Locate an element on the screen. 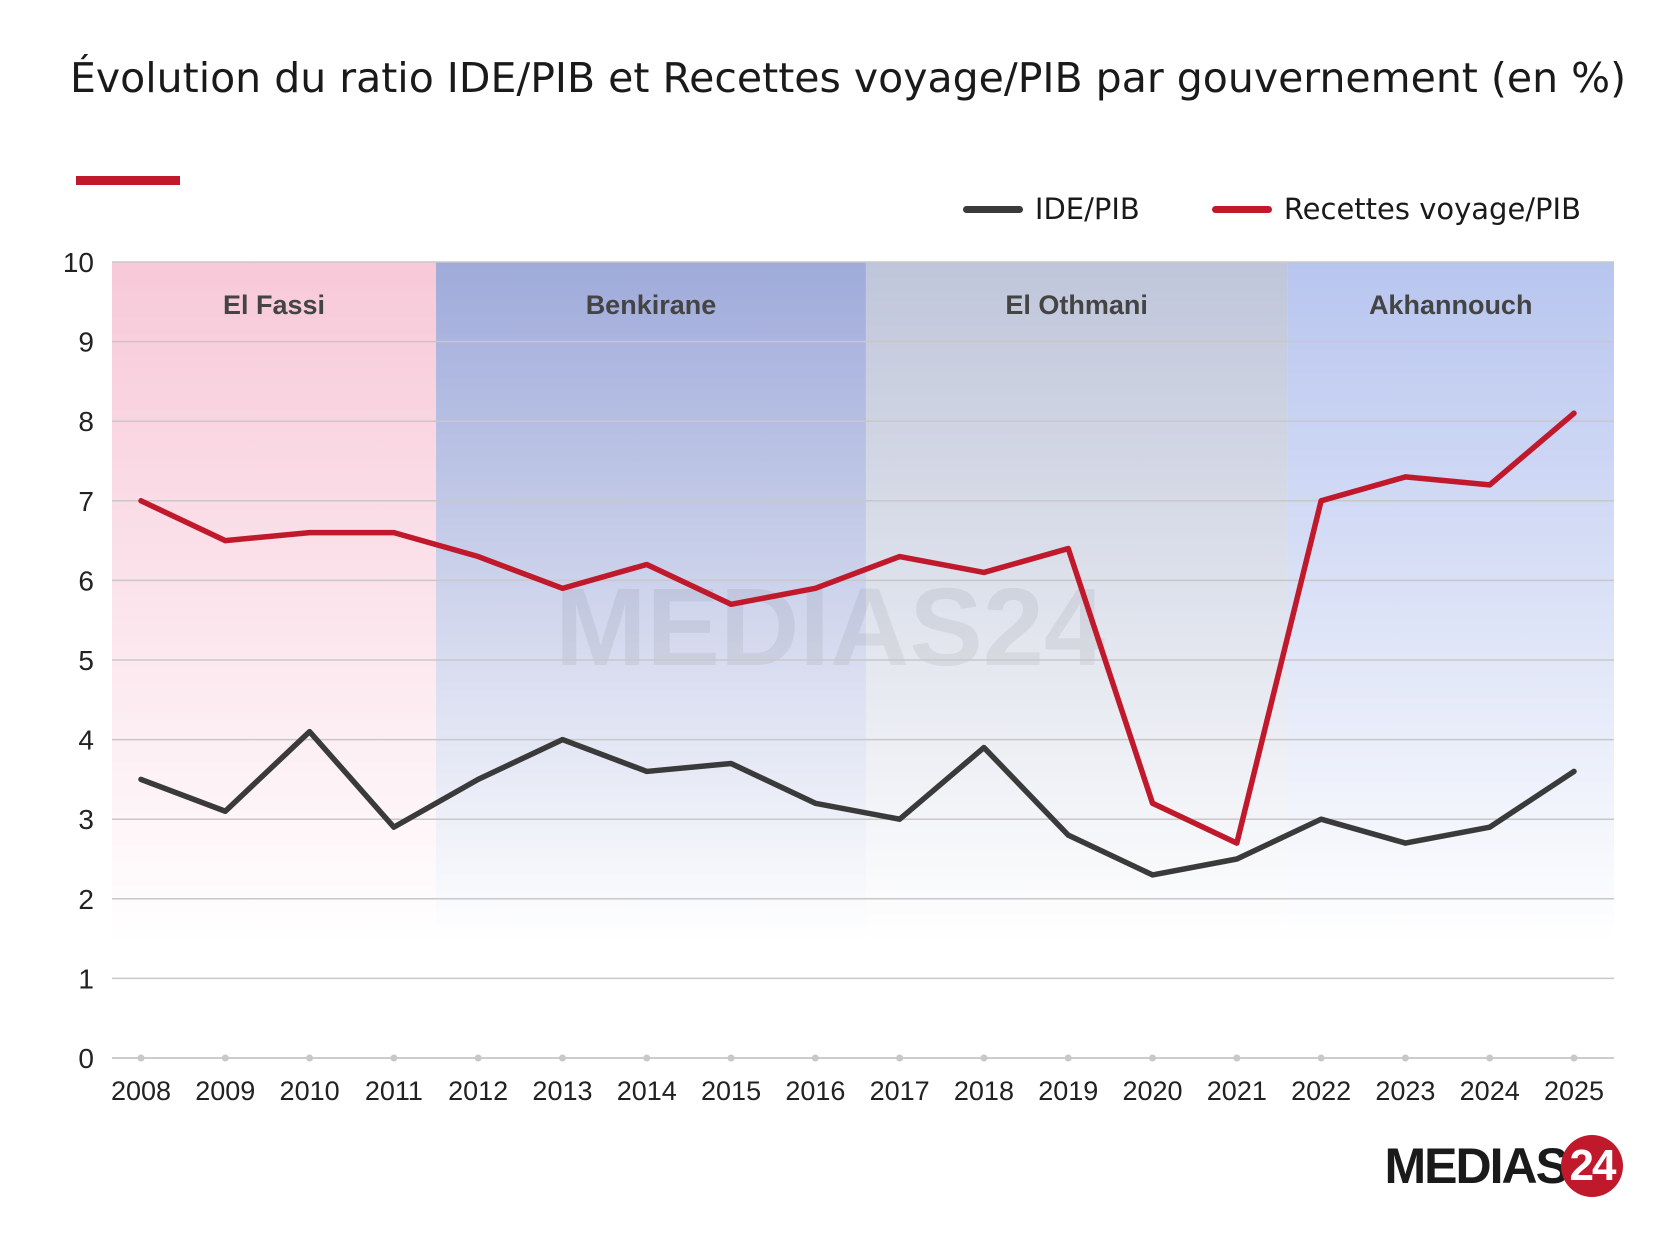 This screenshot has width=1667, height=1255. y-tick-label: 8 is located at coordinates (86, 421).